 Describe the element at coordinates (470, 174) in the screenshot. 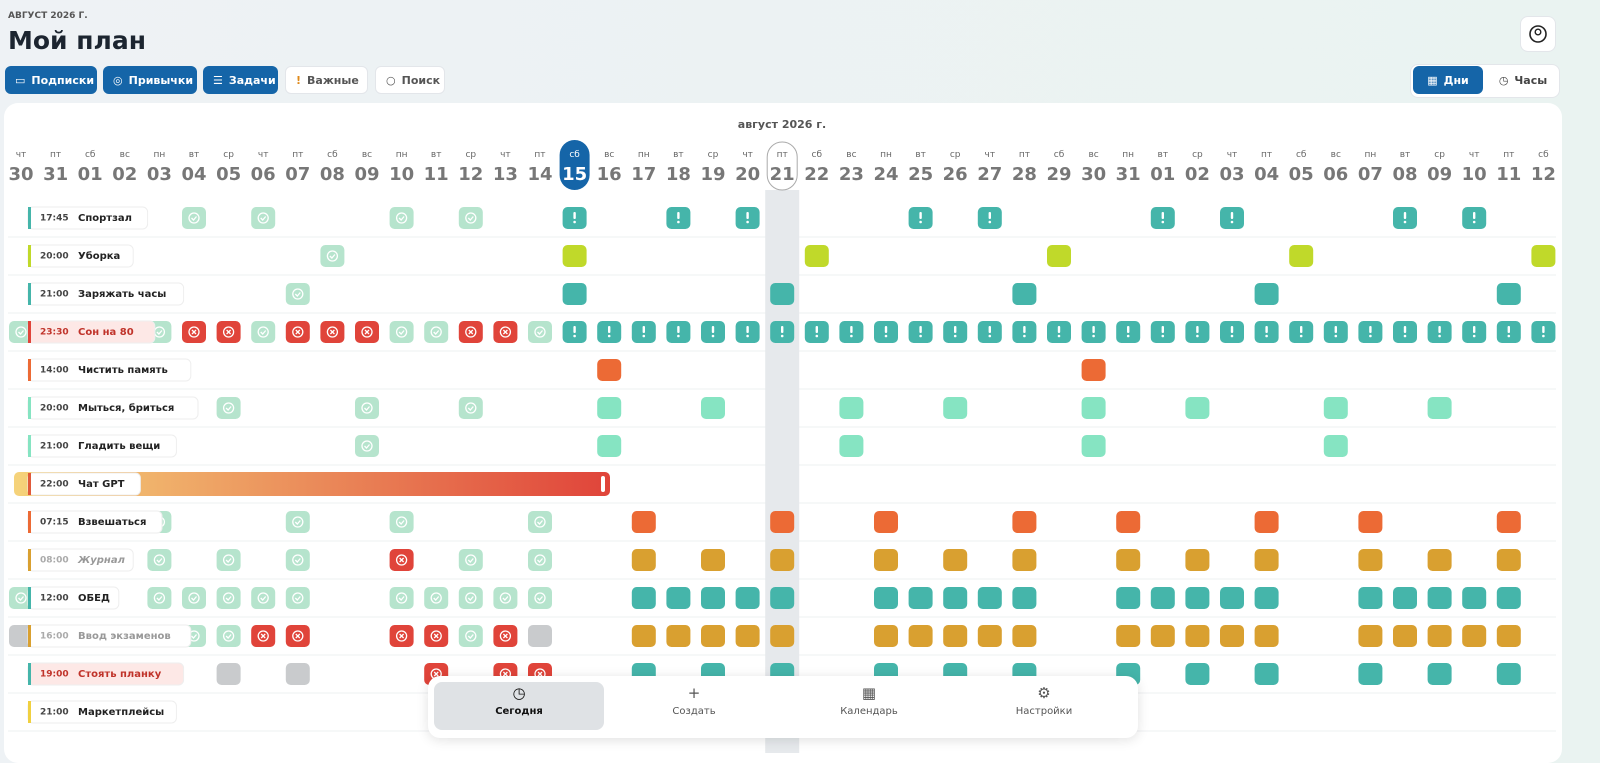

I see `day-number: 12` at that location.